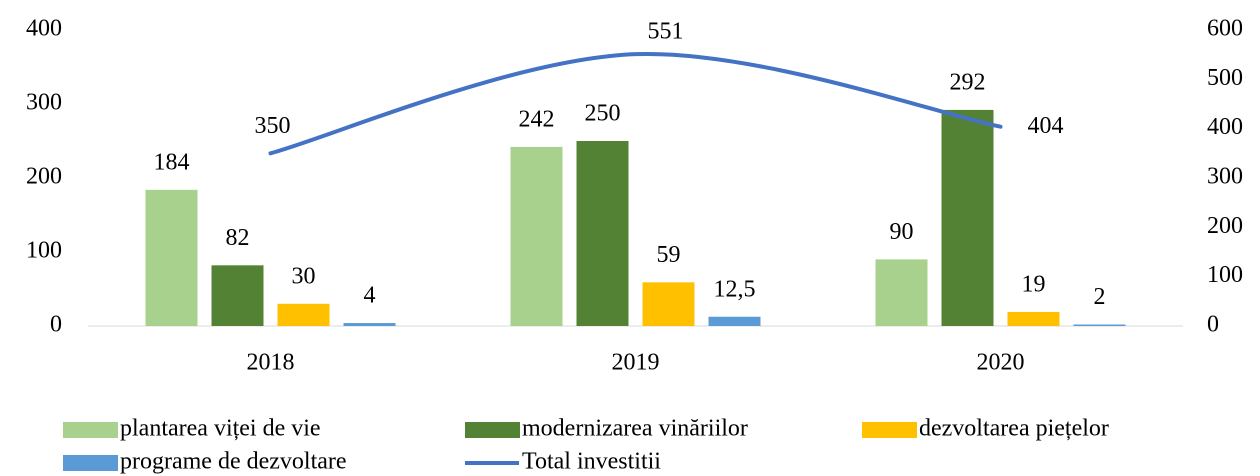 This screenshot has height=476, width=1260. Describe the element at coordinates (636, 363) in the screenshot. I see `x-tick-label: 2019` at that location.